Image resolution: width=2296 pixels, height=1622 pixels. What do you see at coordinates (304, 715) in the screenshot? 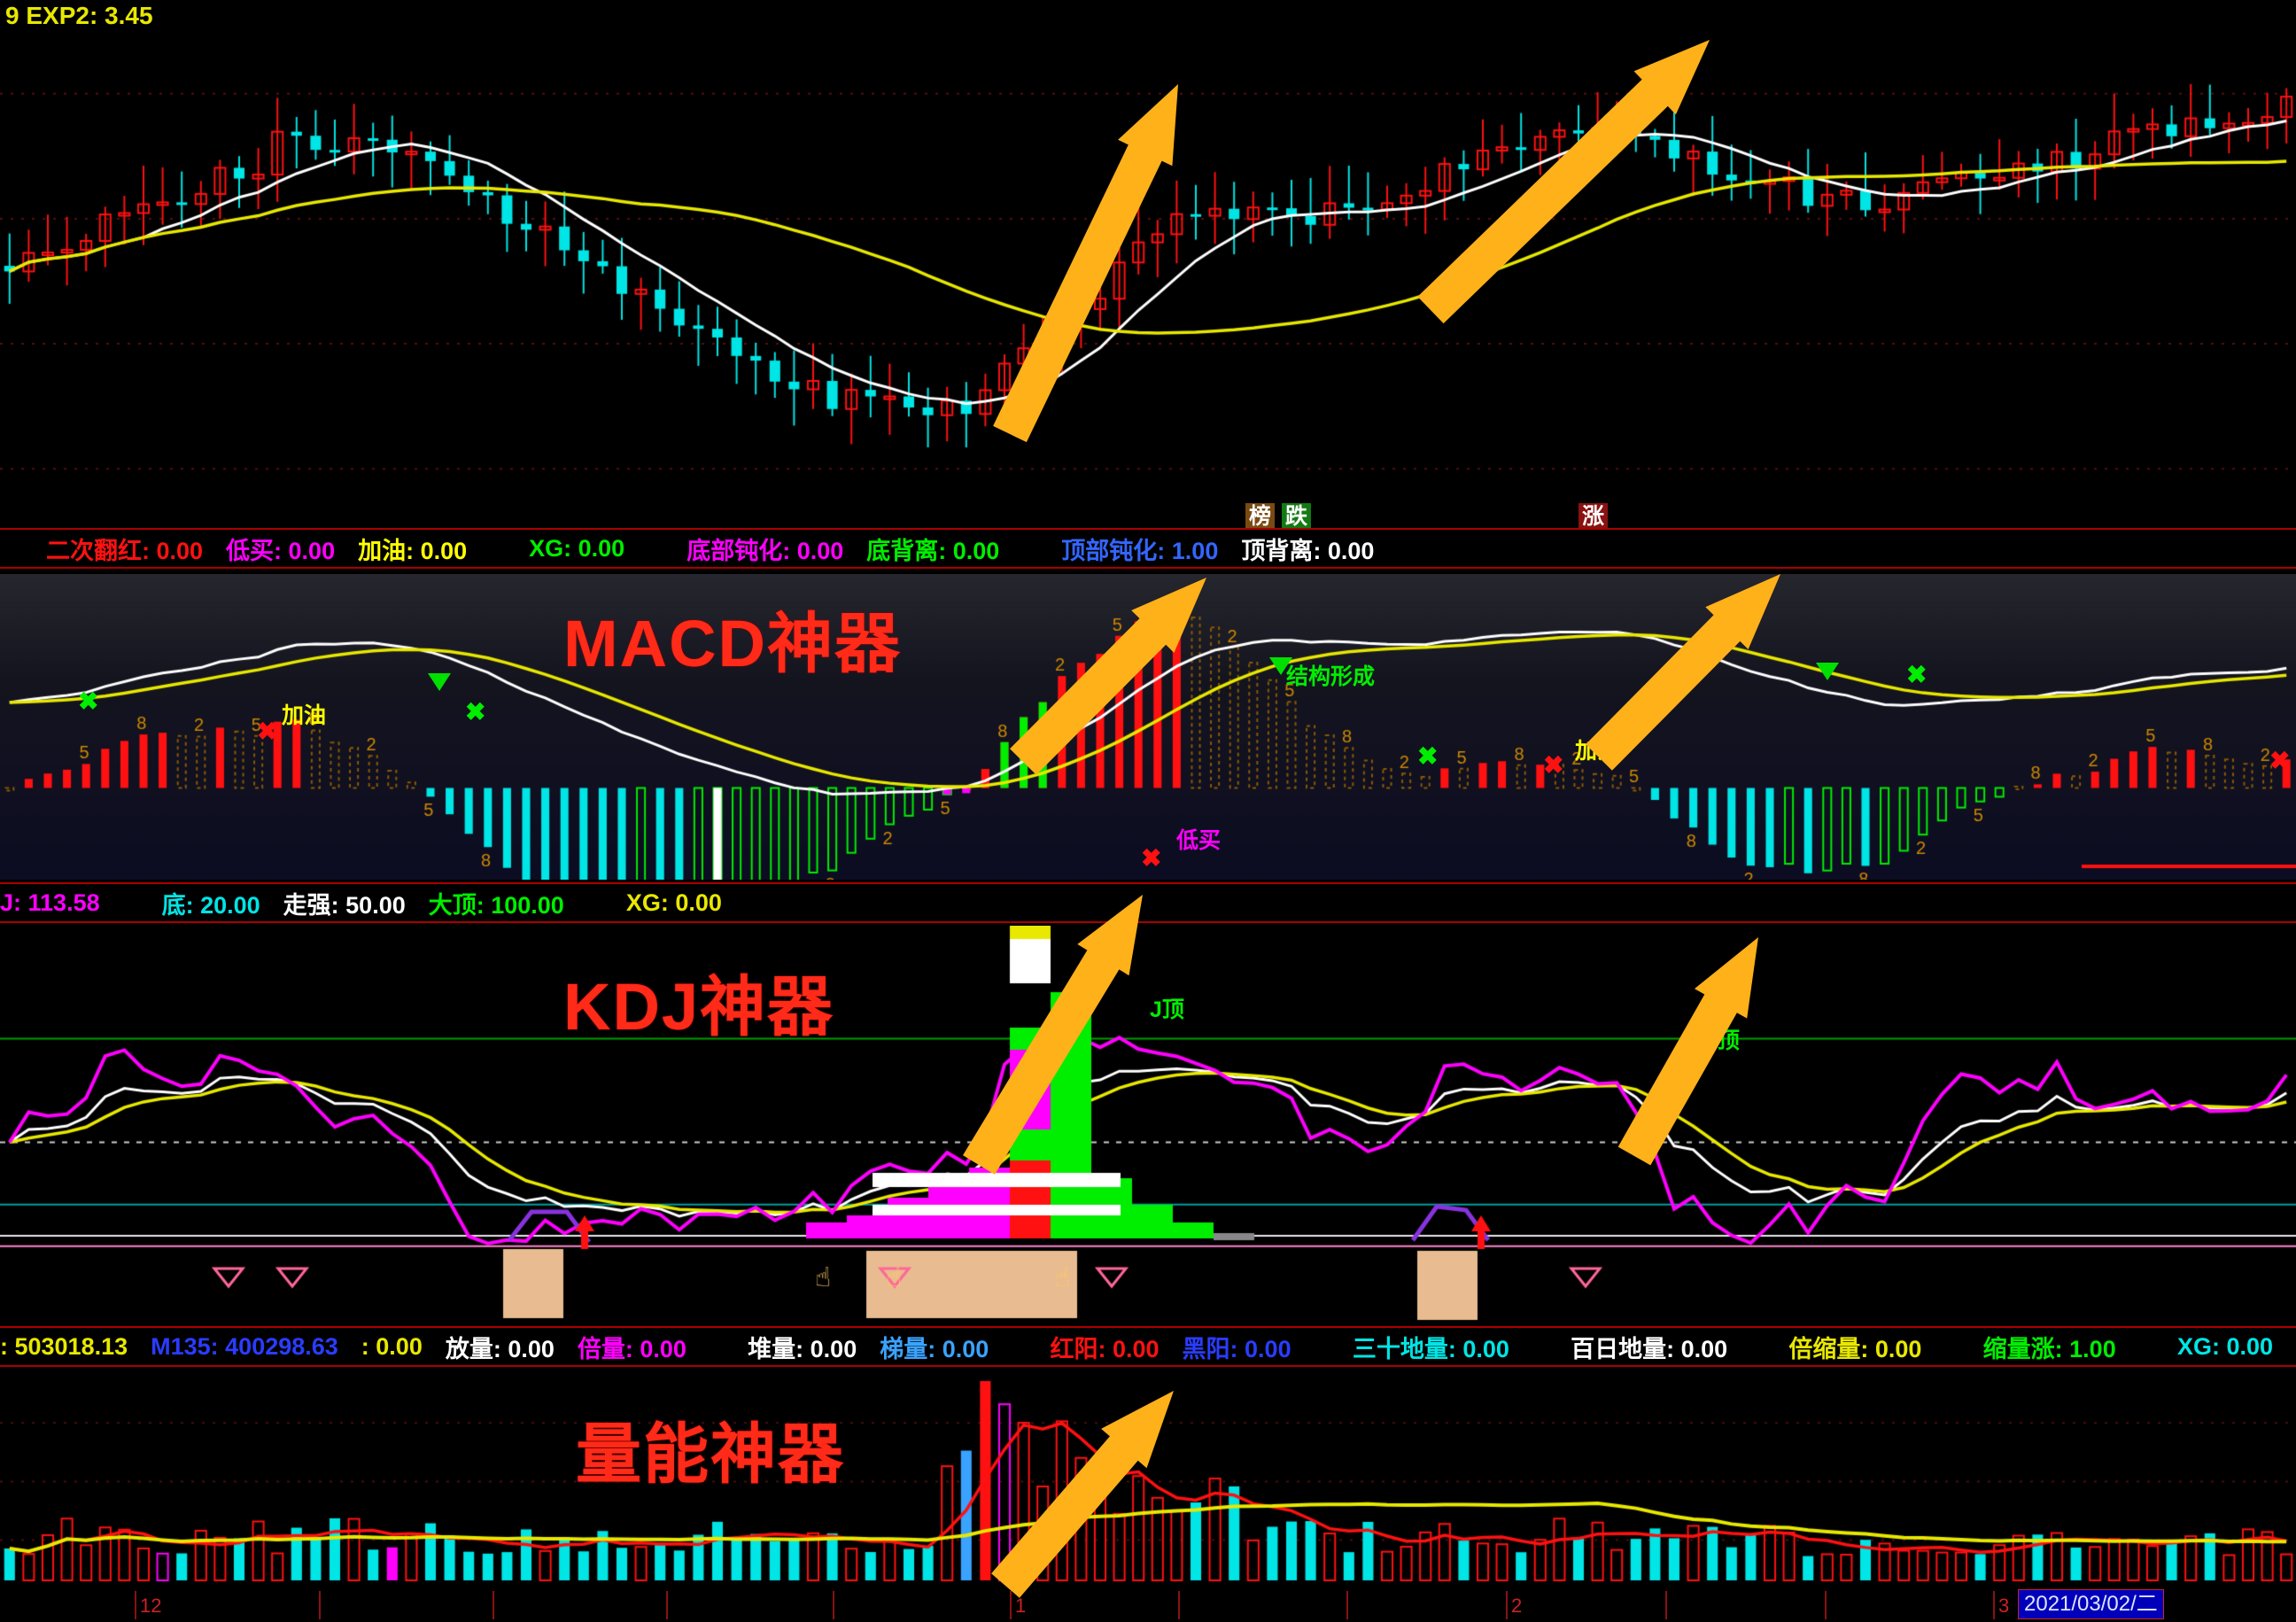
I see `chart-annotation-0: 加油` at bounding box center [304, 715].